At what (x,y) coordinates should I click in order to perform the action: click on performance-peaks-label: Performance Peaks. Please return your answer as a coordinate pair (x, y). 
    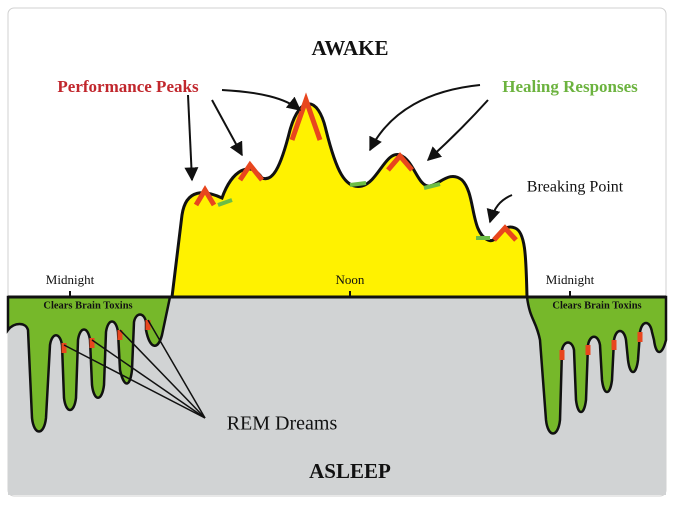
    Looking at the image, I should click on (128, 86).